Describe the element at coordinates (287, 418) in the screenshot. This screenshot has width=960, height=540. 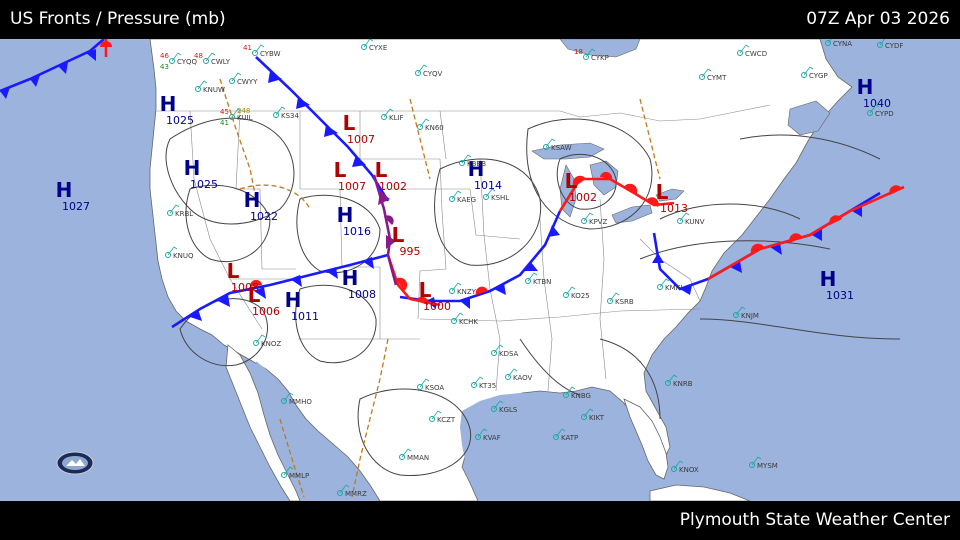
I see `gulf-of-california` at that location.